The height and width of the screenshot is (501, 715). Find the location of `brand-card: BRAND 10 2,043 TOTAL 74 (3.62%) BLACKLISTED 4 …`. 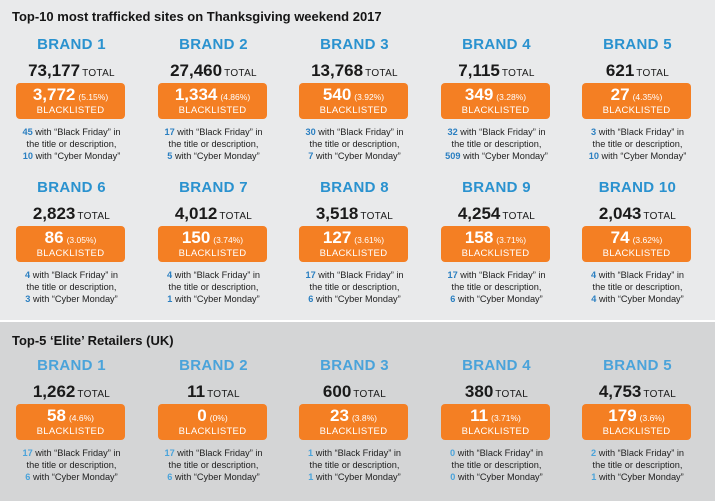

brand-card: BRAND 10 2,043 TOTAL 74 (3.62%) BLACKLISTED 4 … is located at coordinates (637, 249).